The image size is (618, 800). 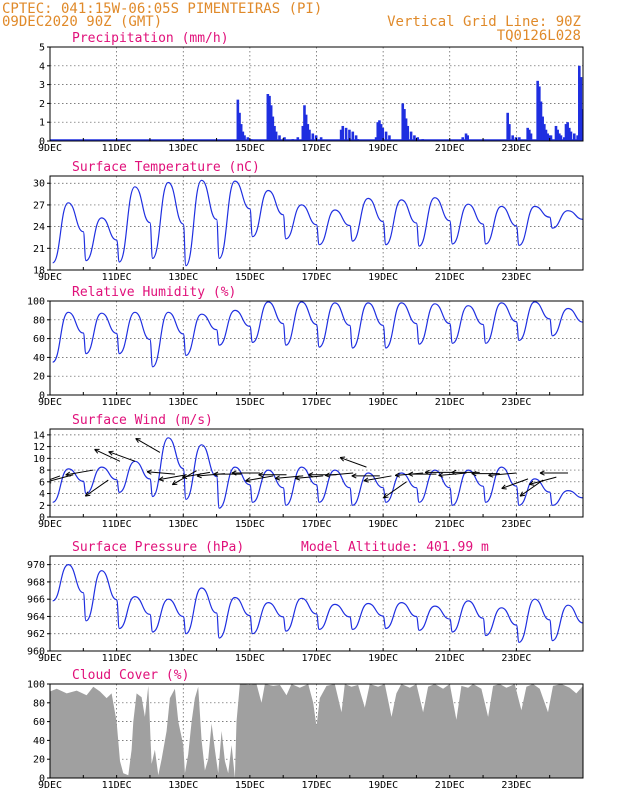 I want to click on xtick-label-precip: 11DEC, so click(x=117, y=148).